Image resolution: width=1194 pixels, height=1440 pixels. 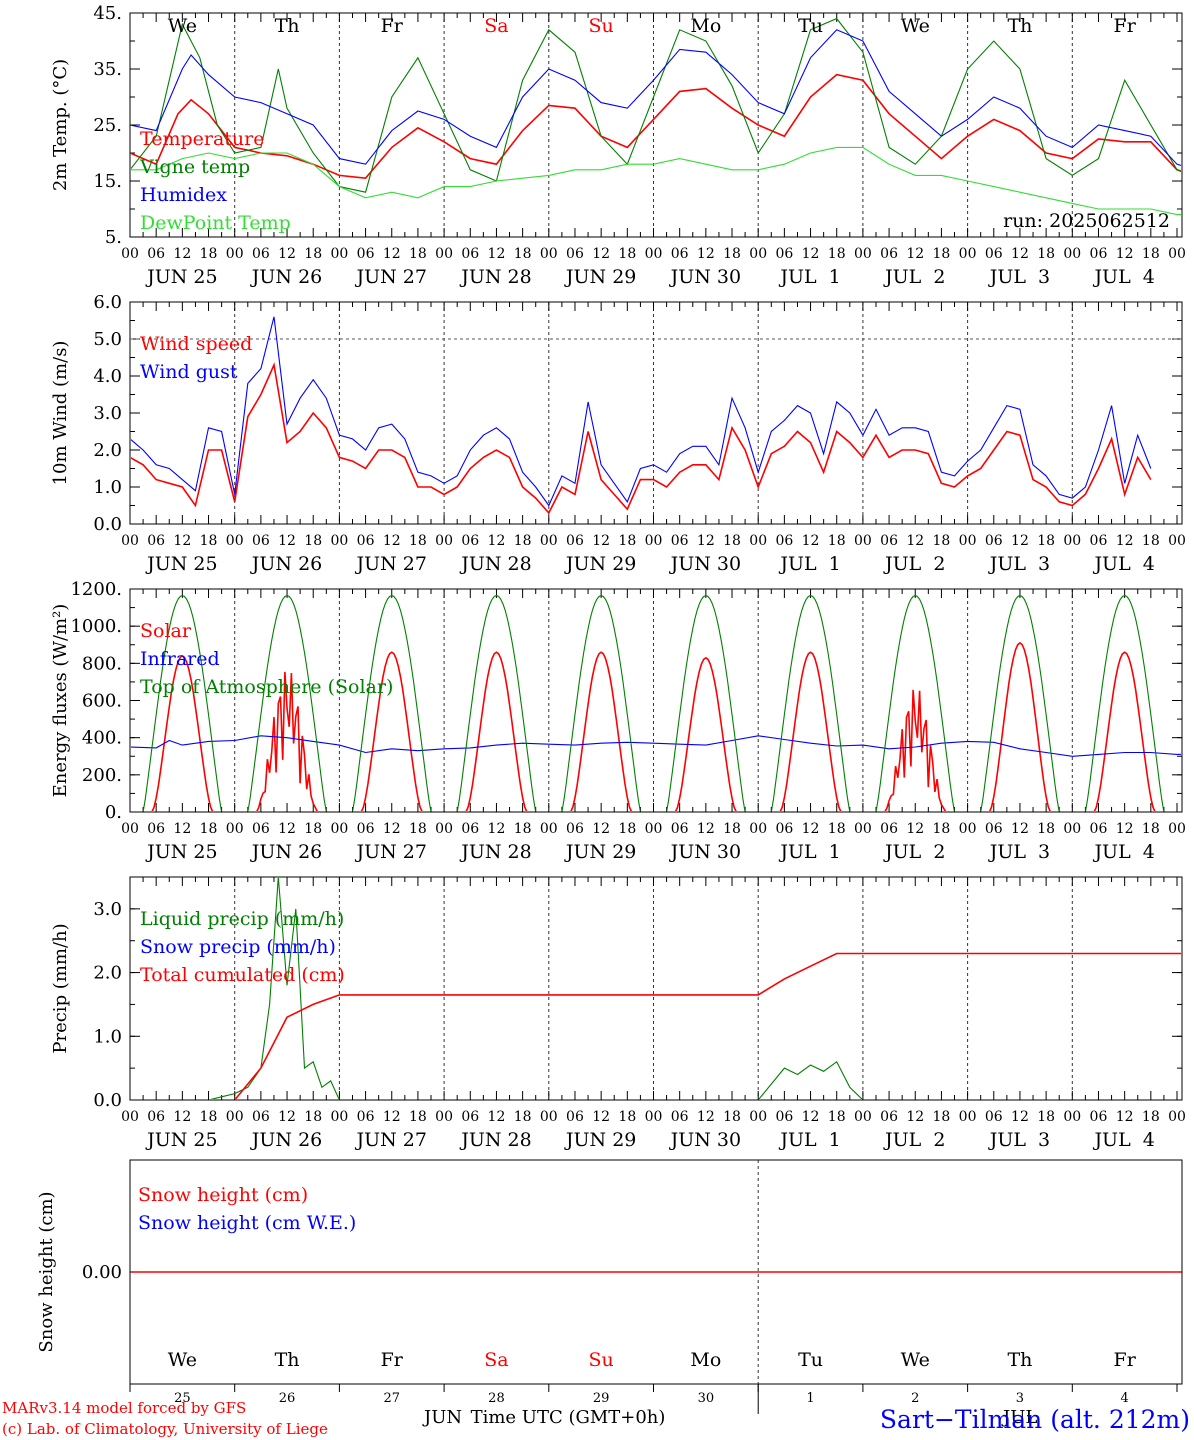 I want to click on series-line-vigne-temp, so click(x=656, y=105).